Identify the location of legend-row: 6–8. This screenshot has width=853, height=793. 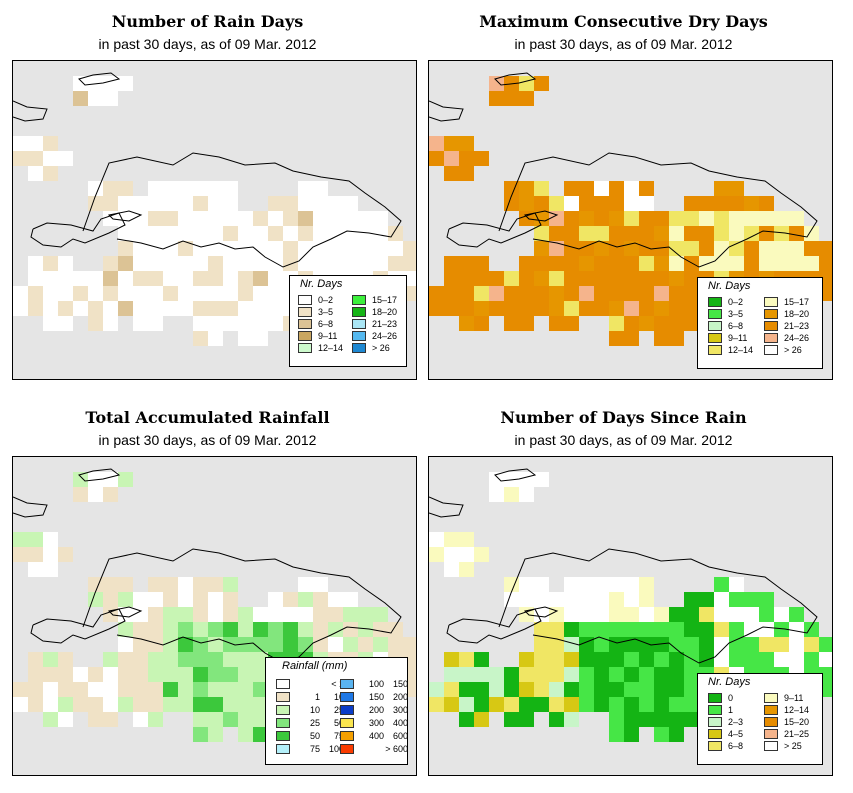
(725, 325).